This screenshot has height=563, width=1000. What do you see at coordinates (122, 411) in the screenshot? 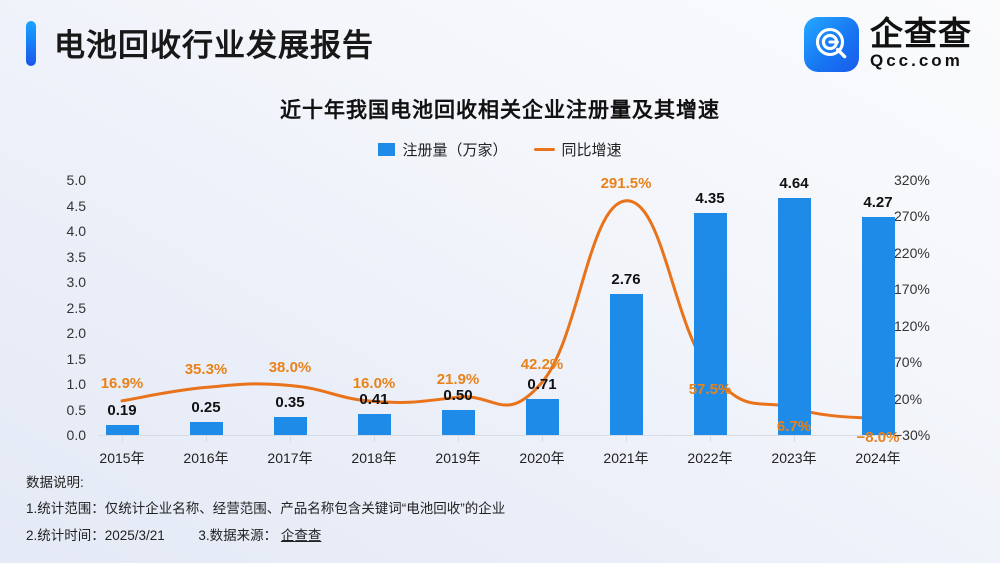
I see `bar-value-label: 0.19` at bounding box center [122, 411].